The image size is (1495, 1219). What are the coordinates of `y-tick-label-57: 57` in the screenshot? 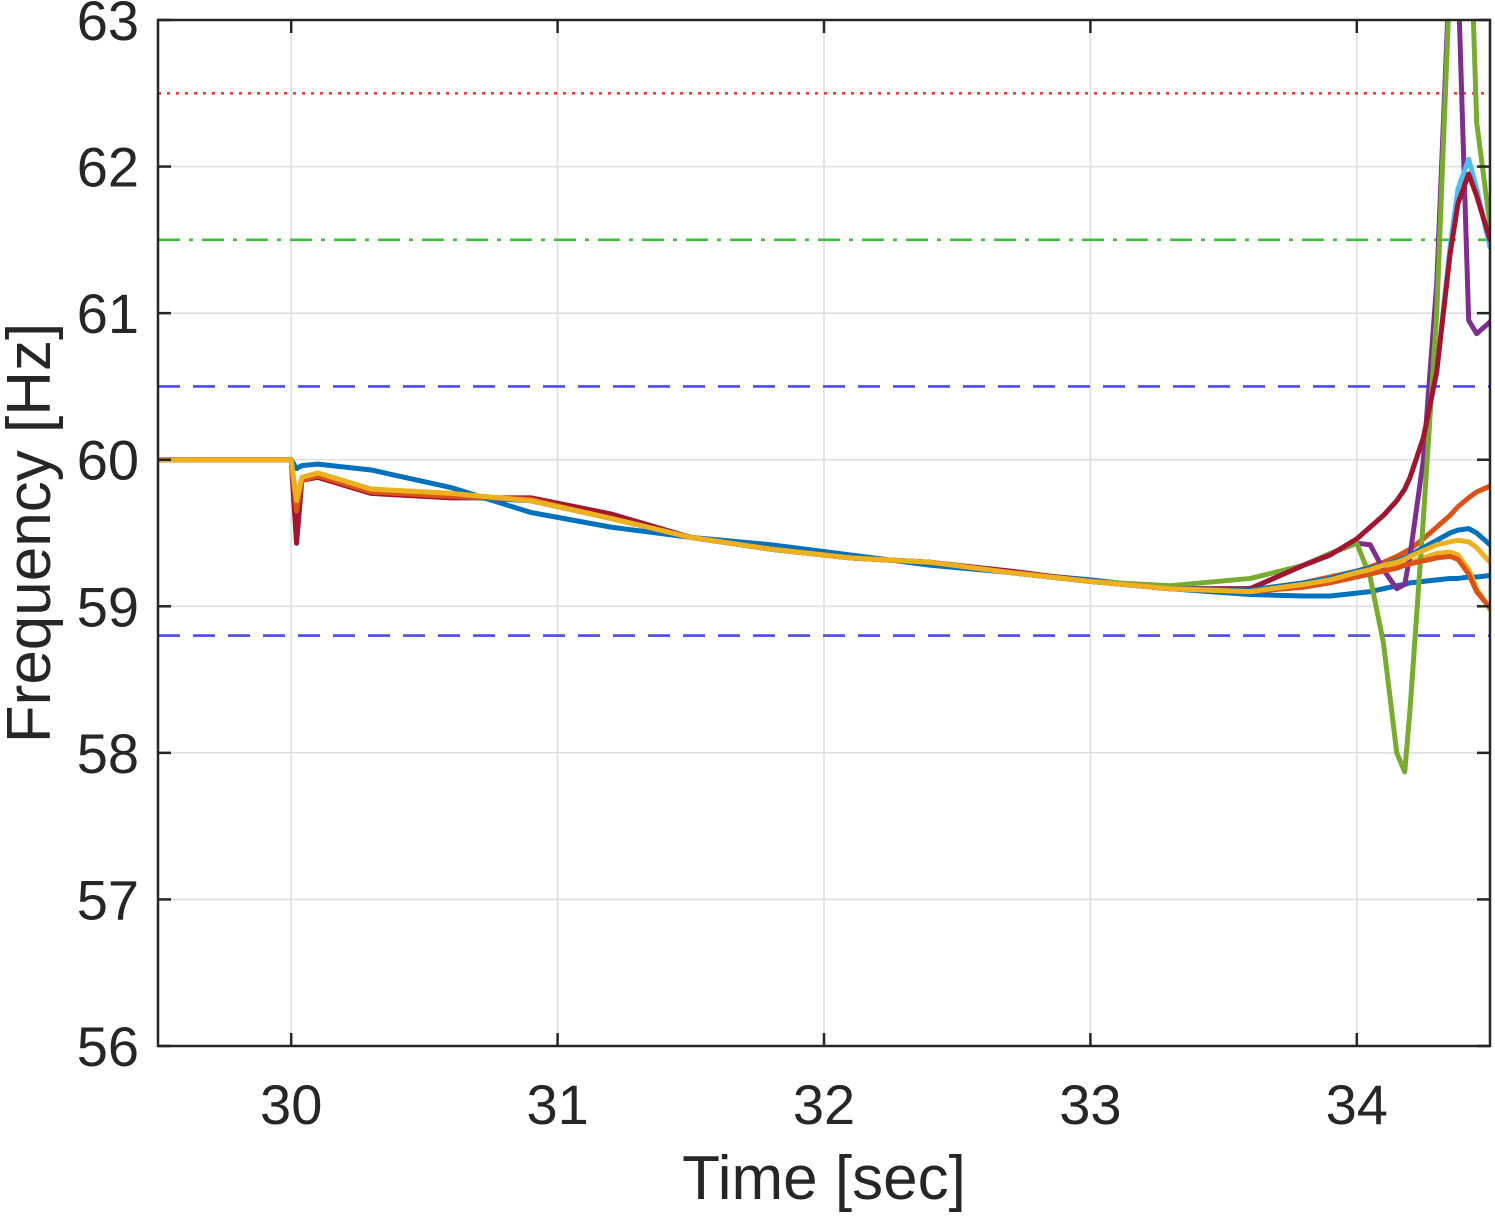 It's located at (108, 899).